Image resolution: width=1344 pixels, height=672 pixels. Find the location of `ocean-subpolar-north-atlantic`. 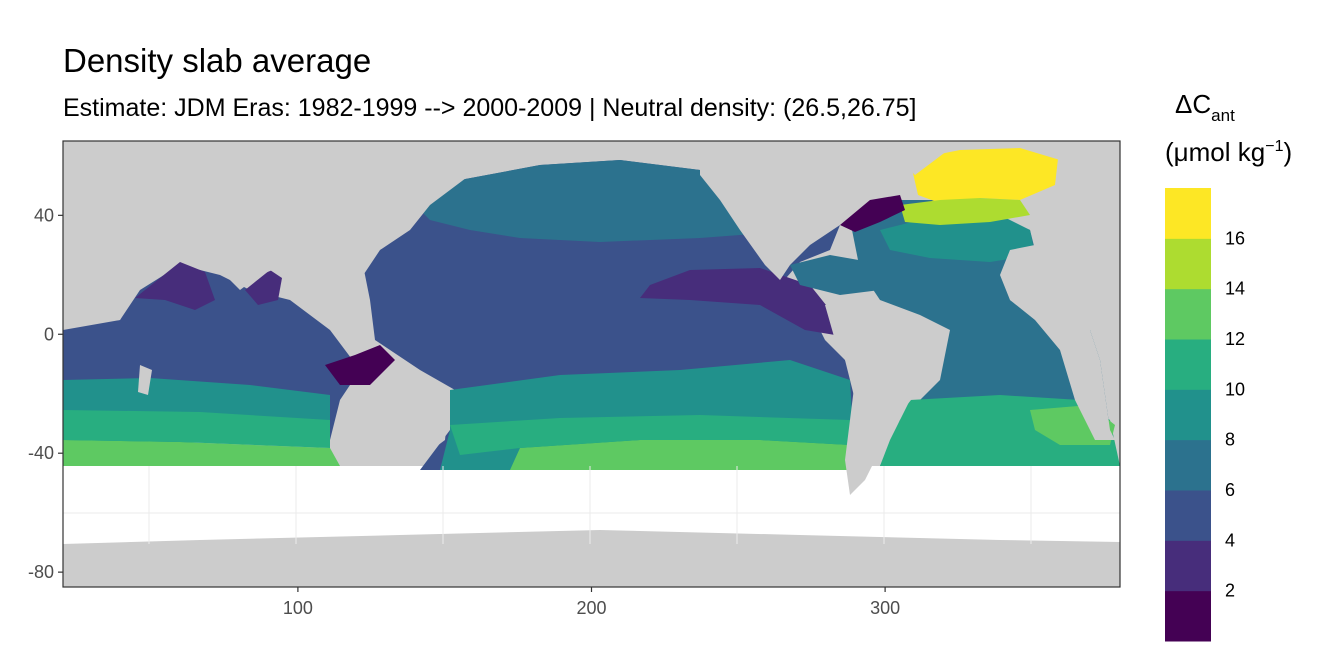

ocean-subpolar-north-atlantic is located at coordinates (985, 176).